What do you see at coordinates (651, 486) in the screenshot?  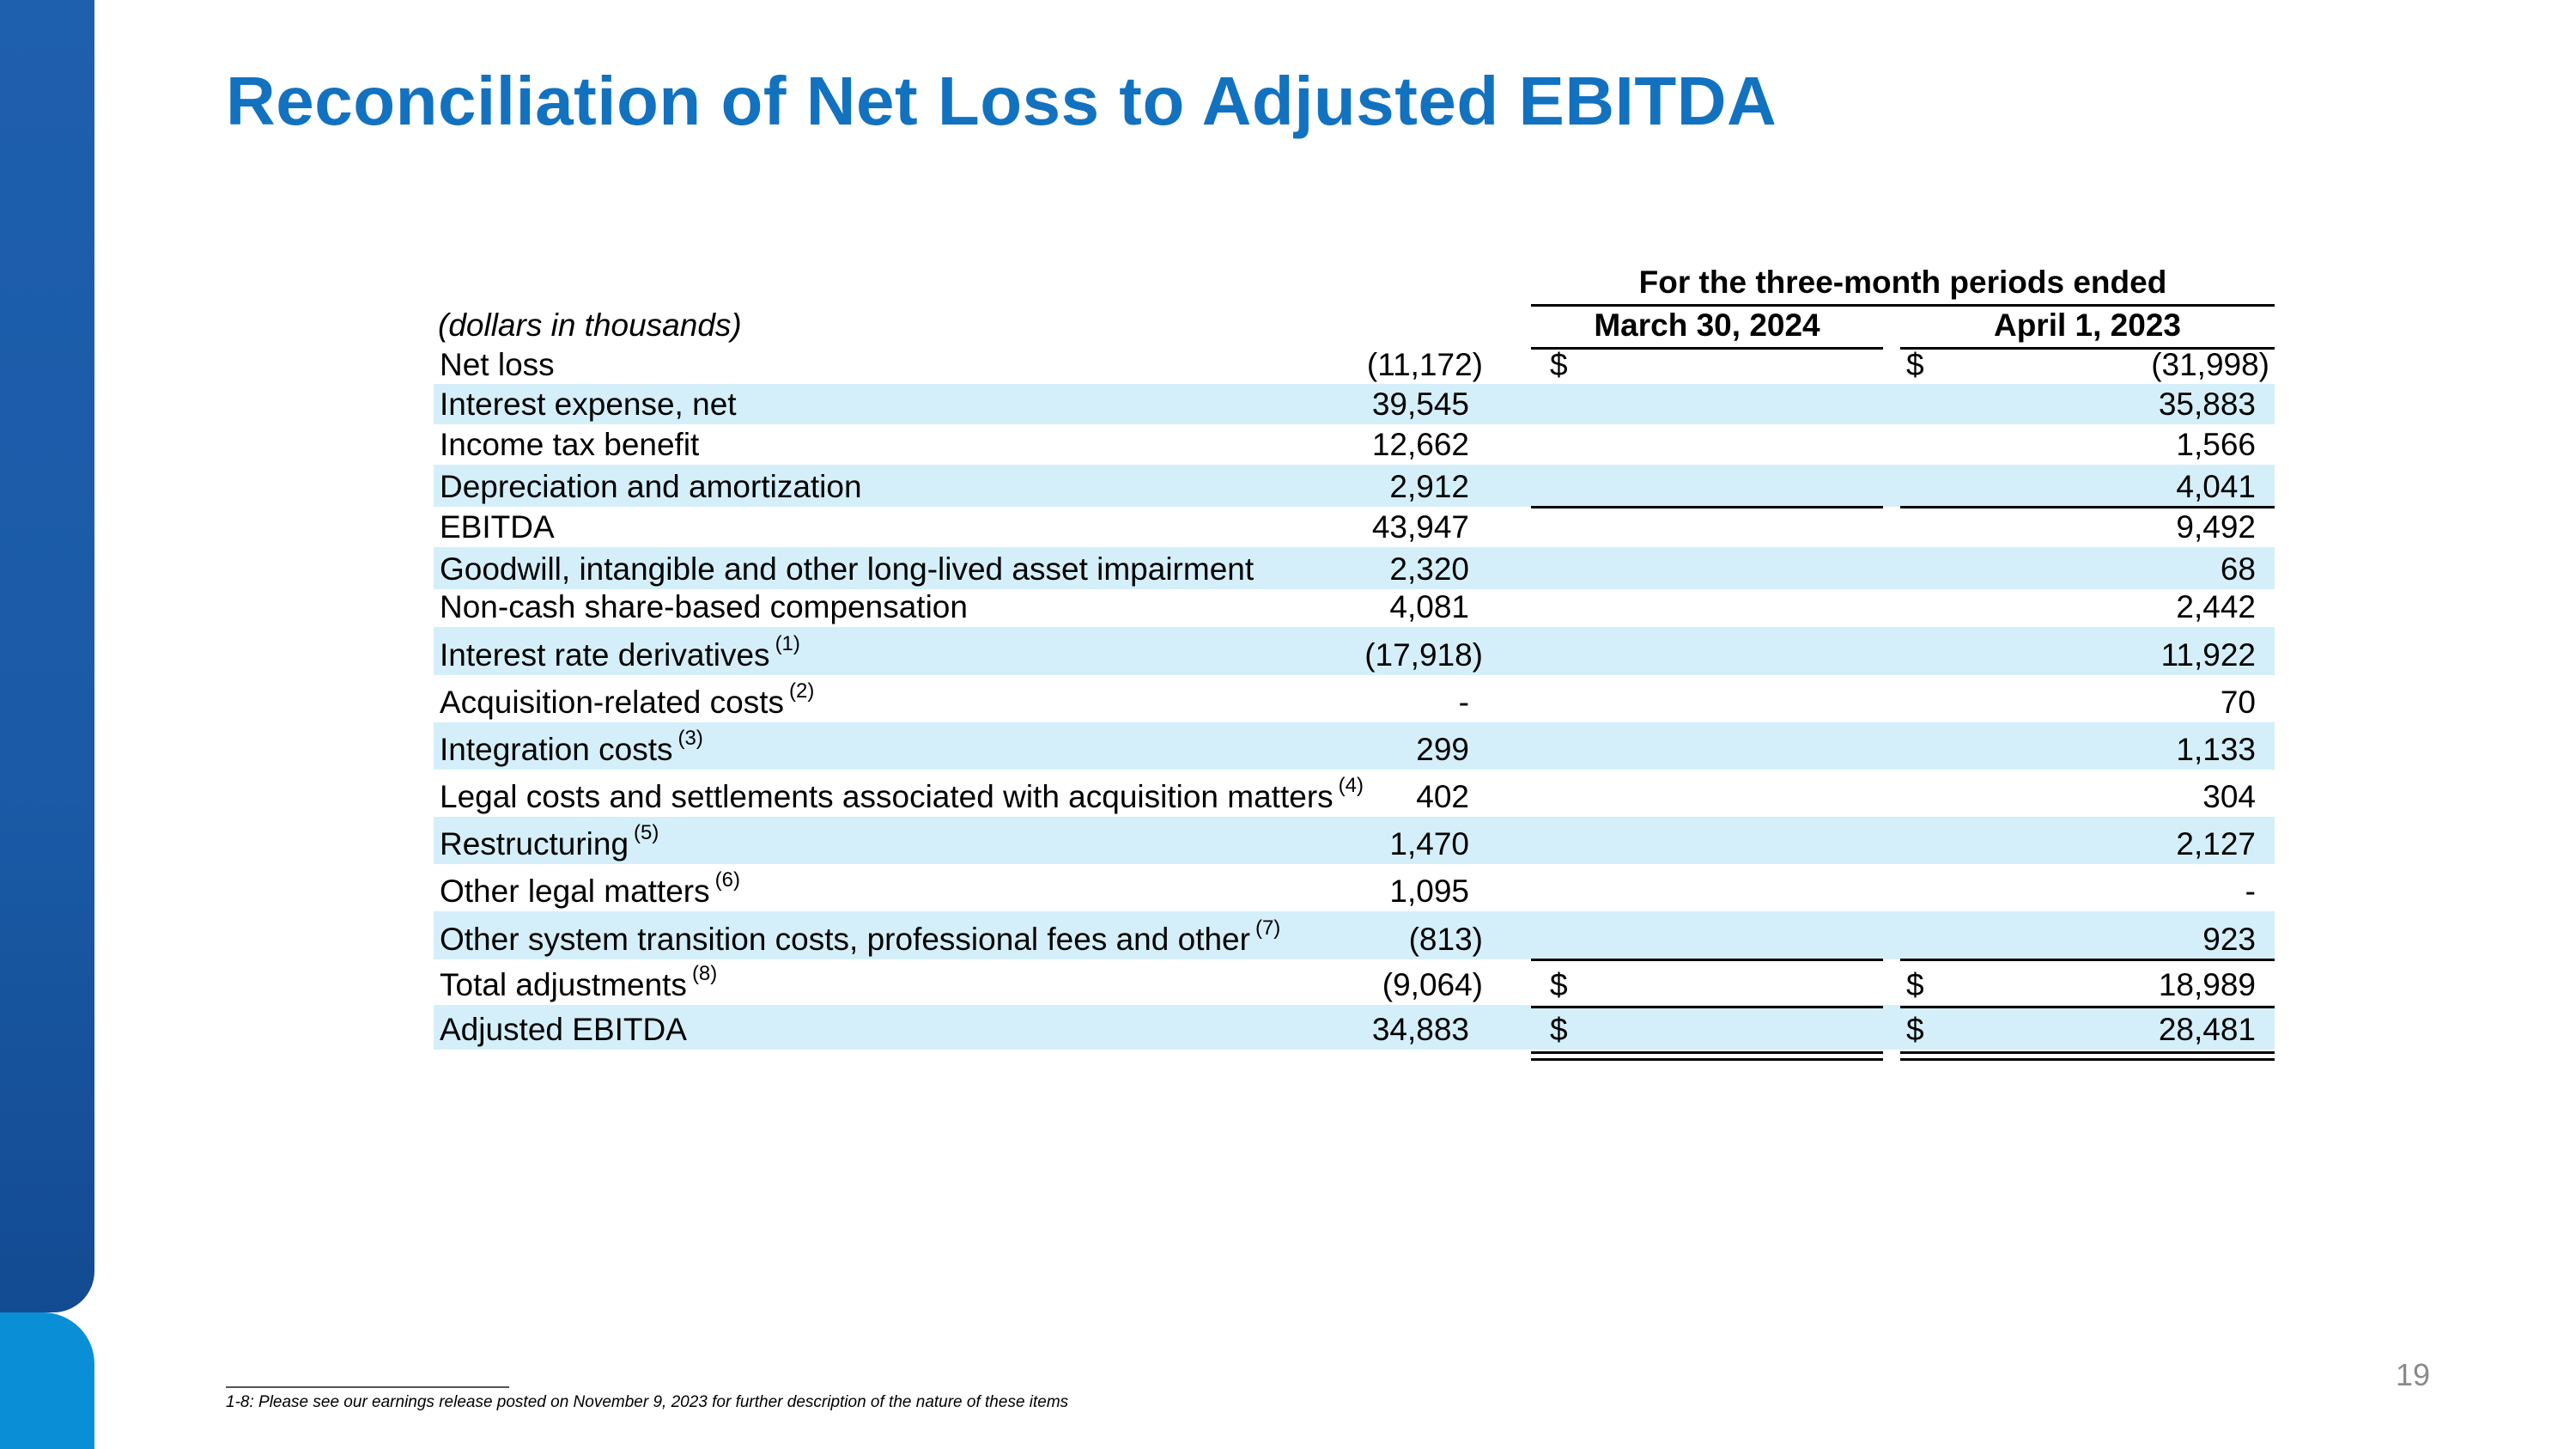 I see `row-label: Depreciation and amortization` at bounding box center [651, 486].